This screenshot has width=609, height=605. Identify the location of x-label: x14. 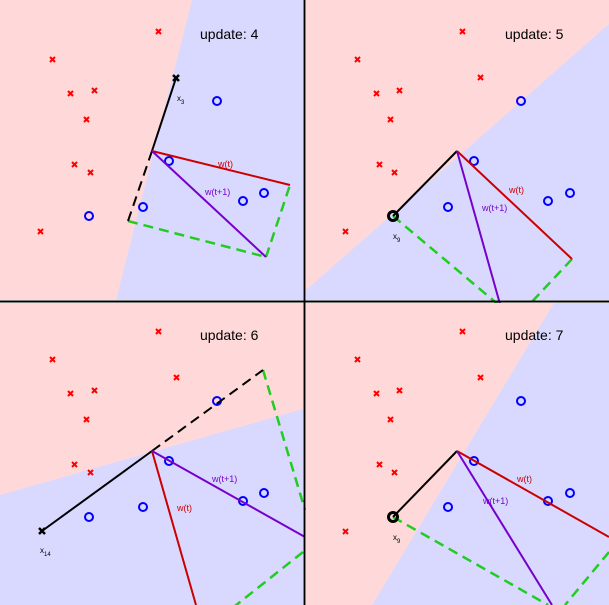
(45, 552).